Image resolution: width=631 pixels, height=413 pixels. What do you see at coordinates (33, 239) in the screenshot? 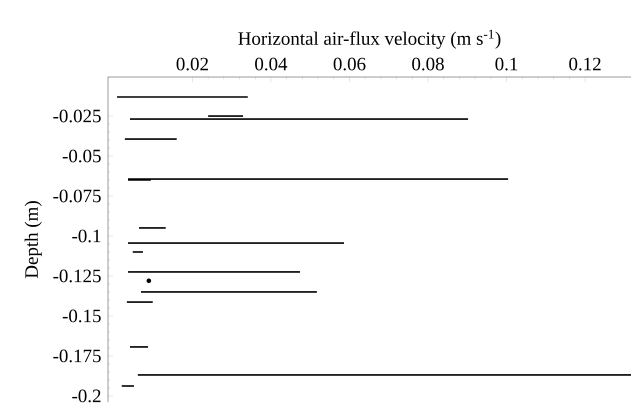
I see `y-axis-title: Depth (m)` at bounding box center [33, 239].